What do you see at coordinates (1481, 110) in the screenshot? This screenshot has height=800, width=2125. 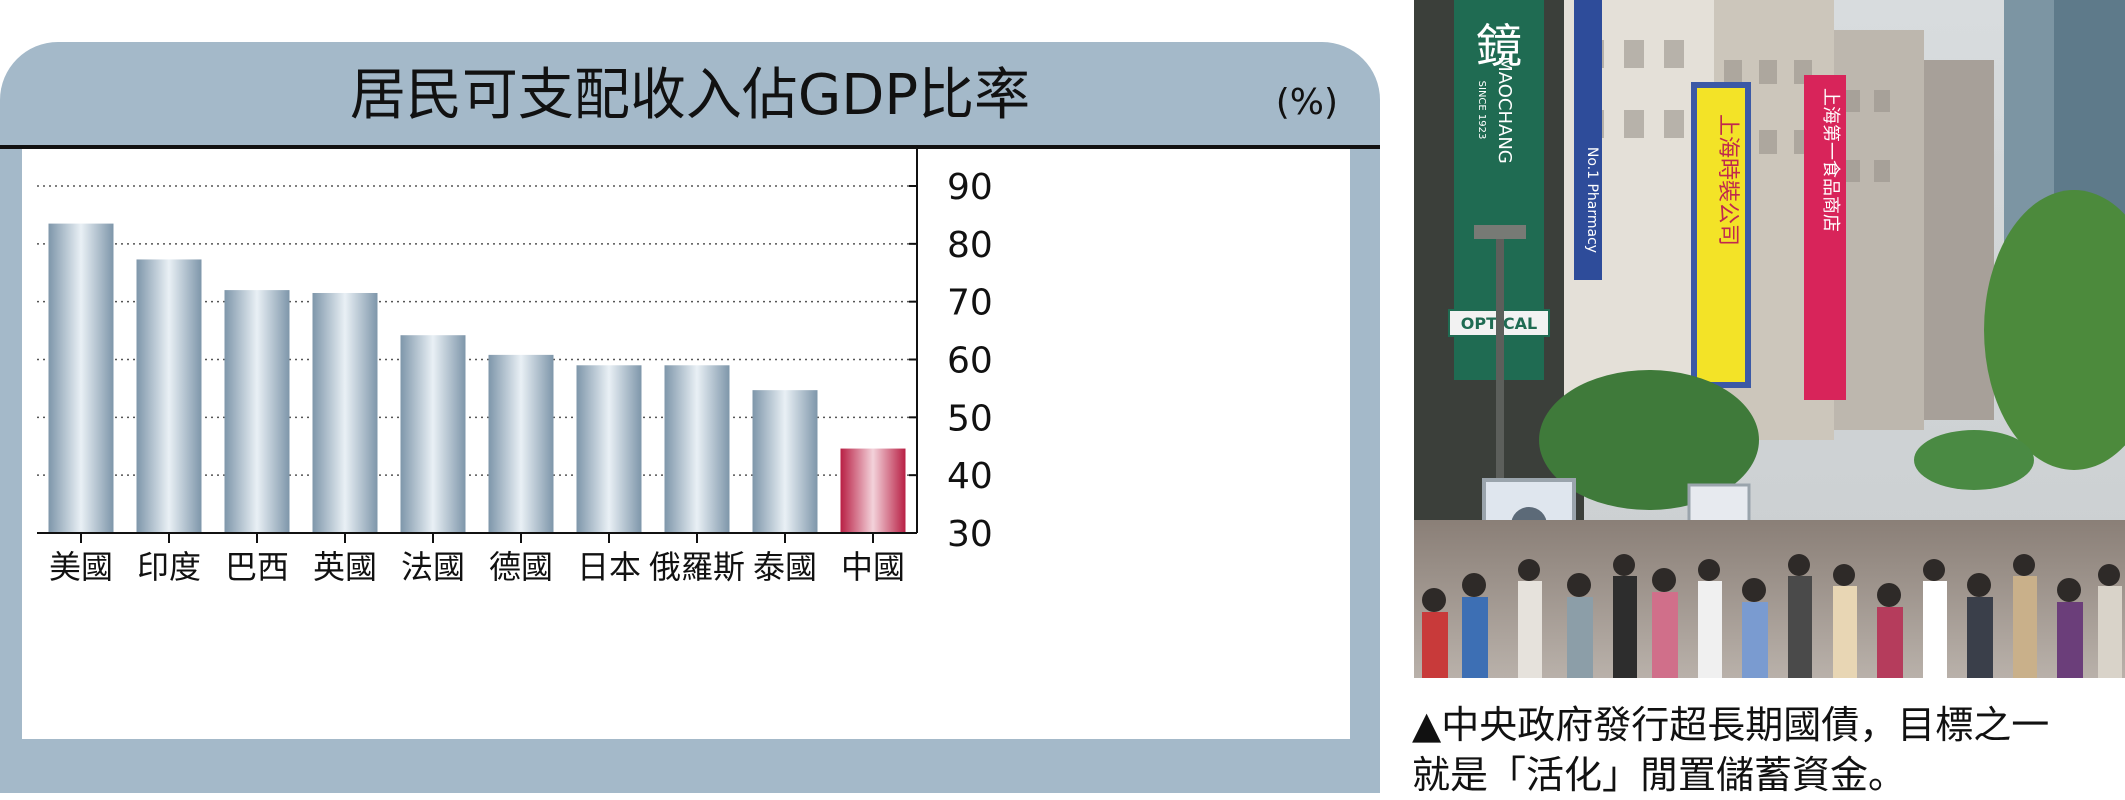 I see `sign-since: SINCE 1923` at bounding box center [1481, 110].